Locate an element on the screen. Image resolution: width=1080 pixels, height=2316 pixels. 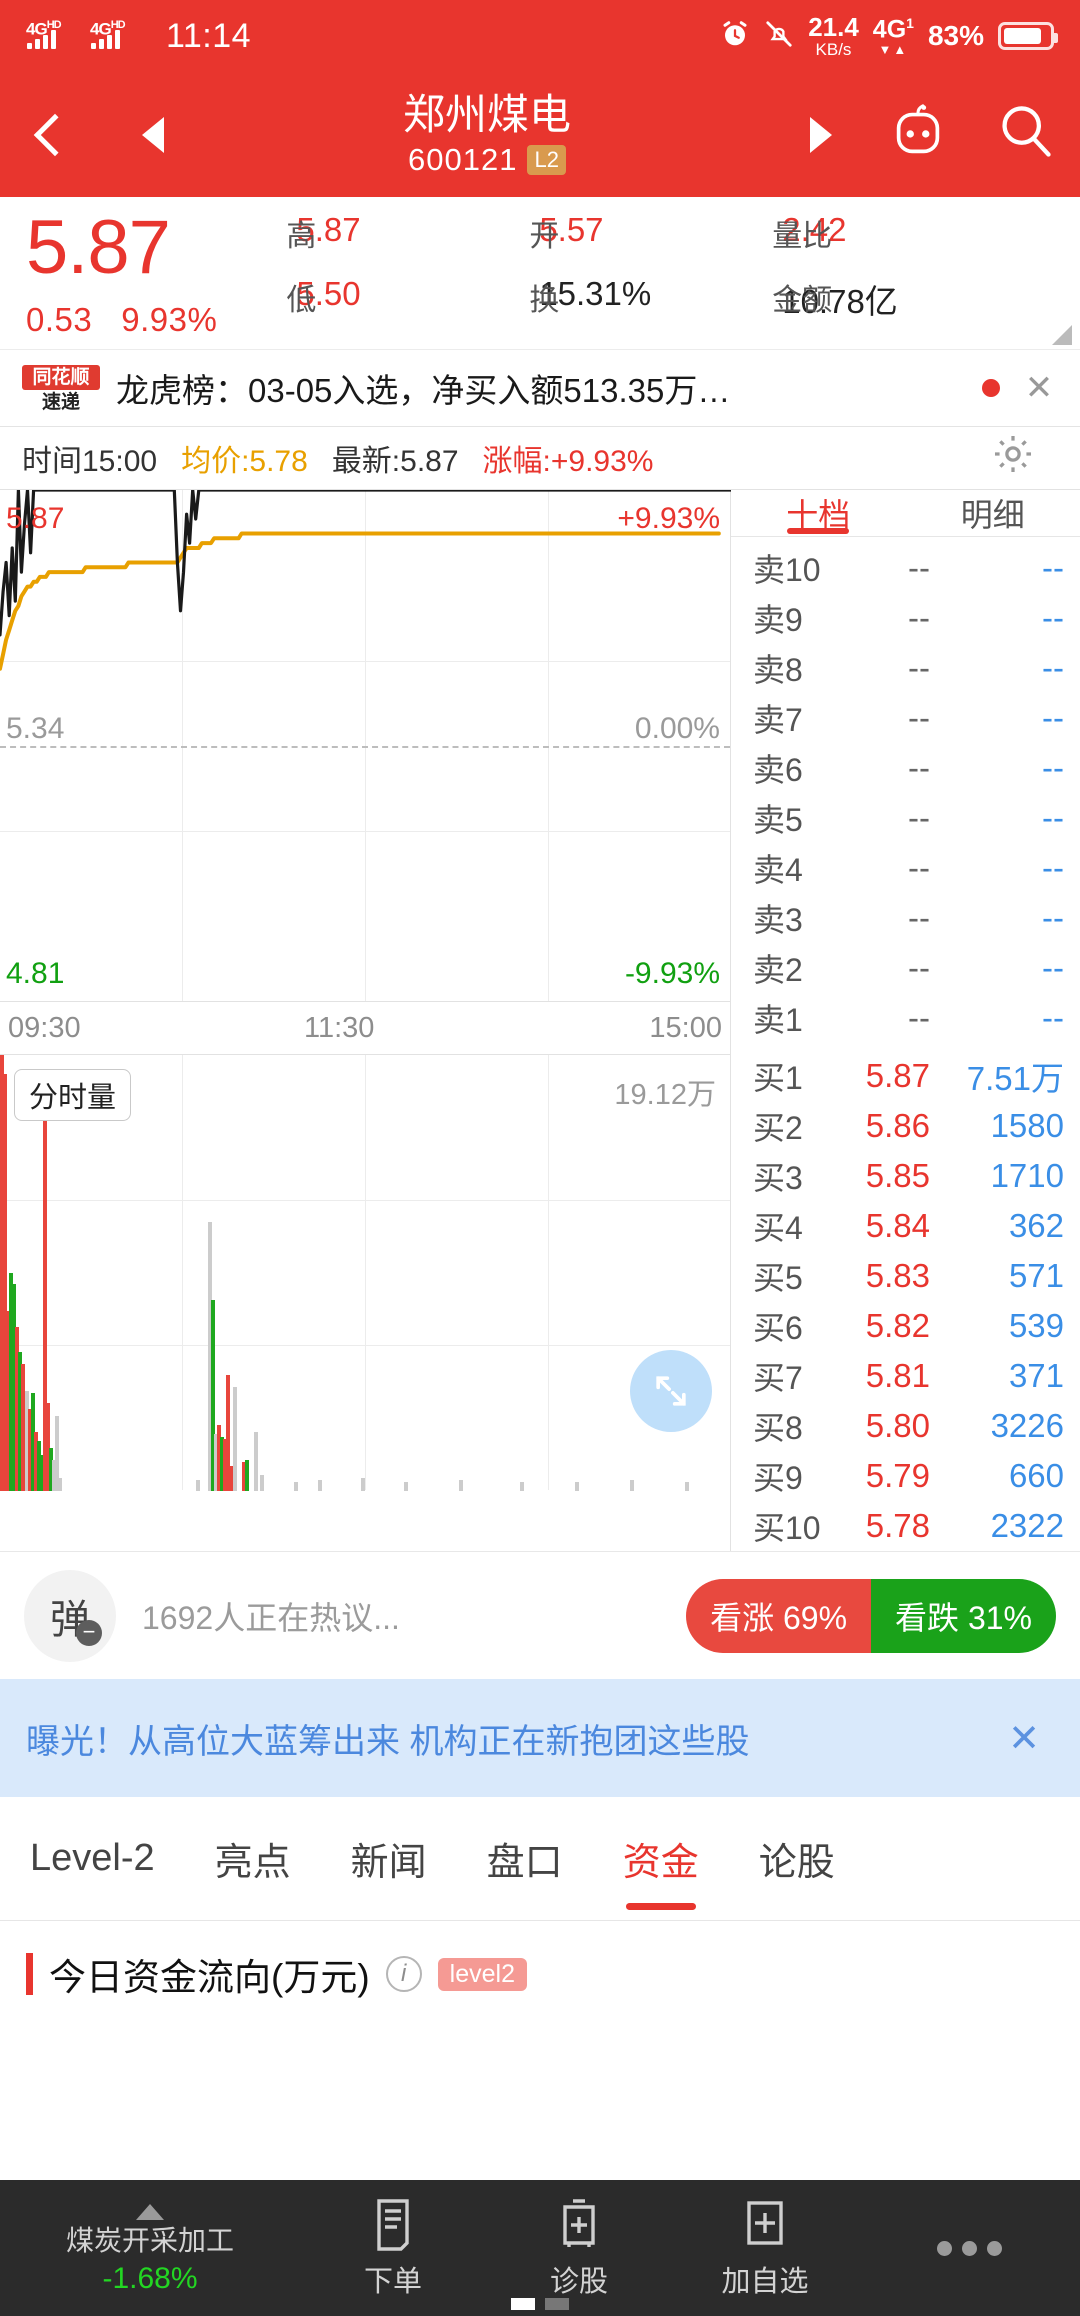
promo-banner: 曝光！从高位大蓝筹出来 机构正在新抱团这些股 ✕ is located at coordinates (540, 1738).